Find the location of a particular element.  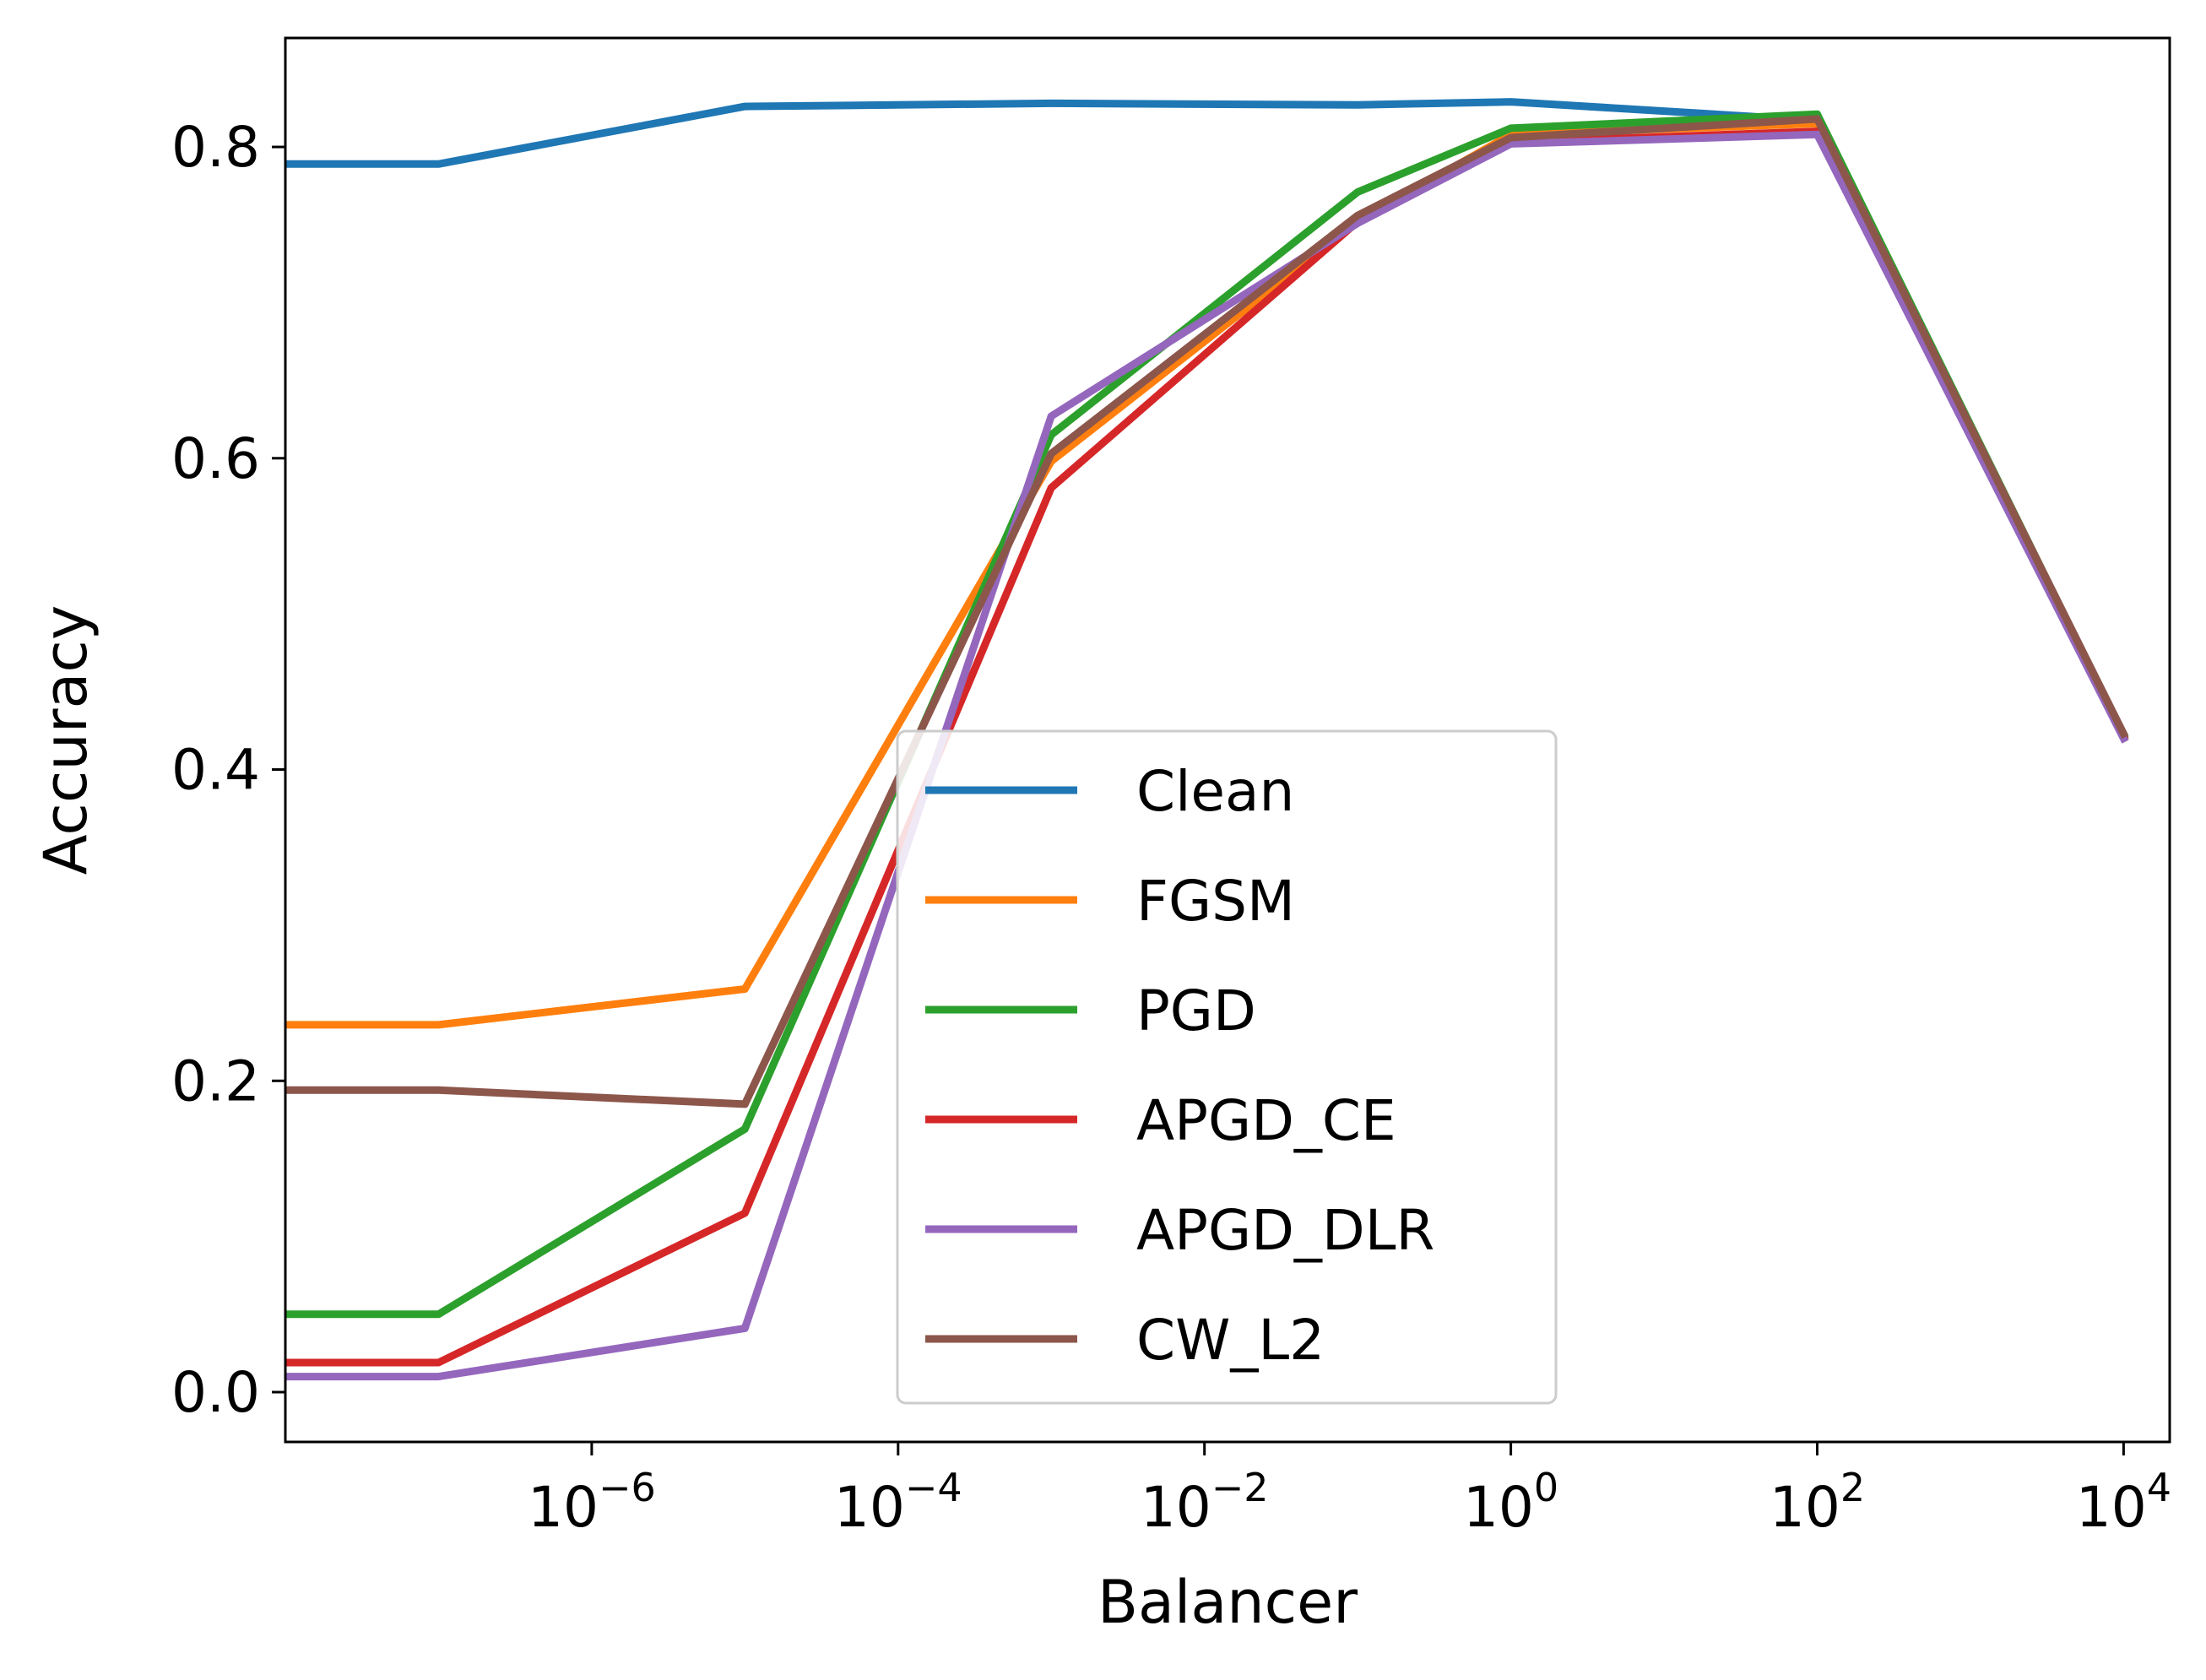

legend: Clean FGSM PGD APGD_CE APGD_DLR CW_L2 is located at coordinates (1227, 1067).